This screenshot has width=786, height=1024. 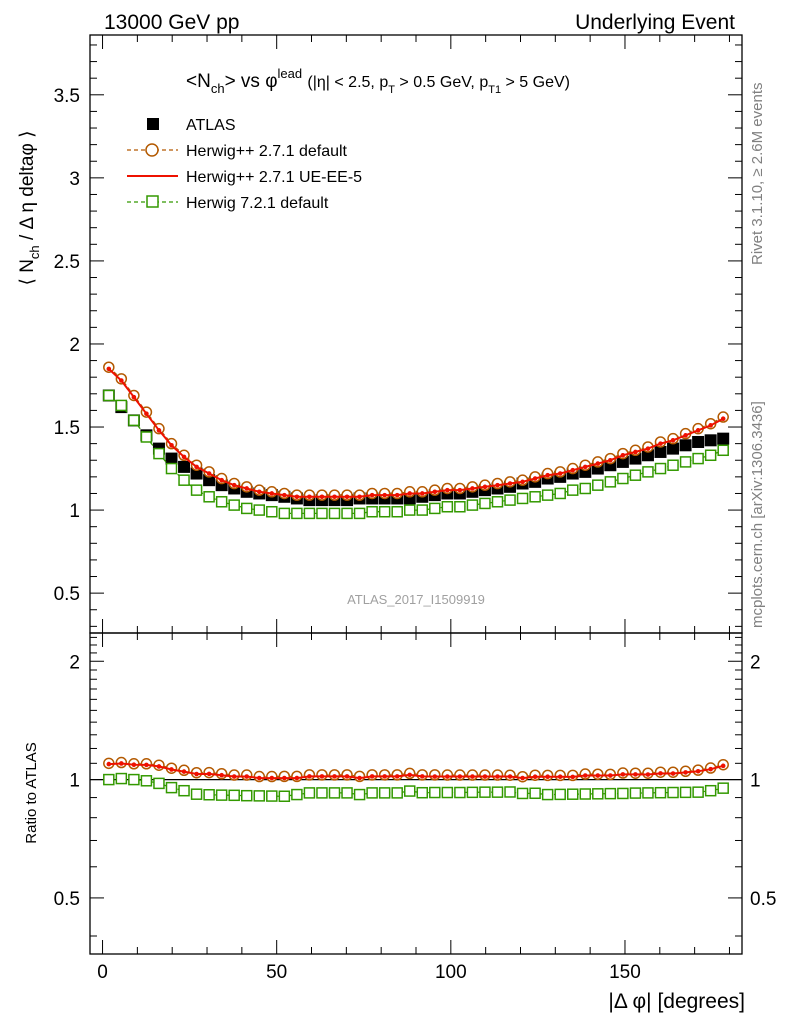 I want to click on x-tick-label: 150, so click(x=625, y=972).